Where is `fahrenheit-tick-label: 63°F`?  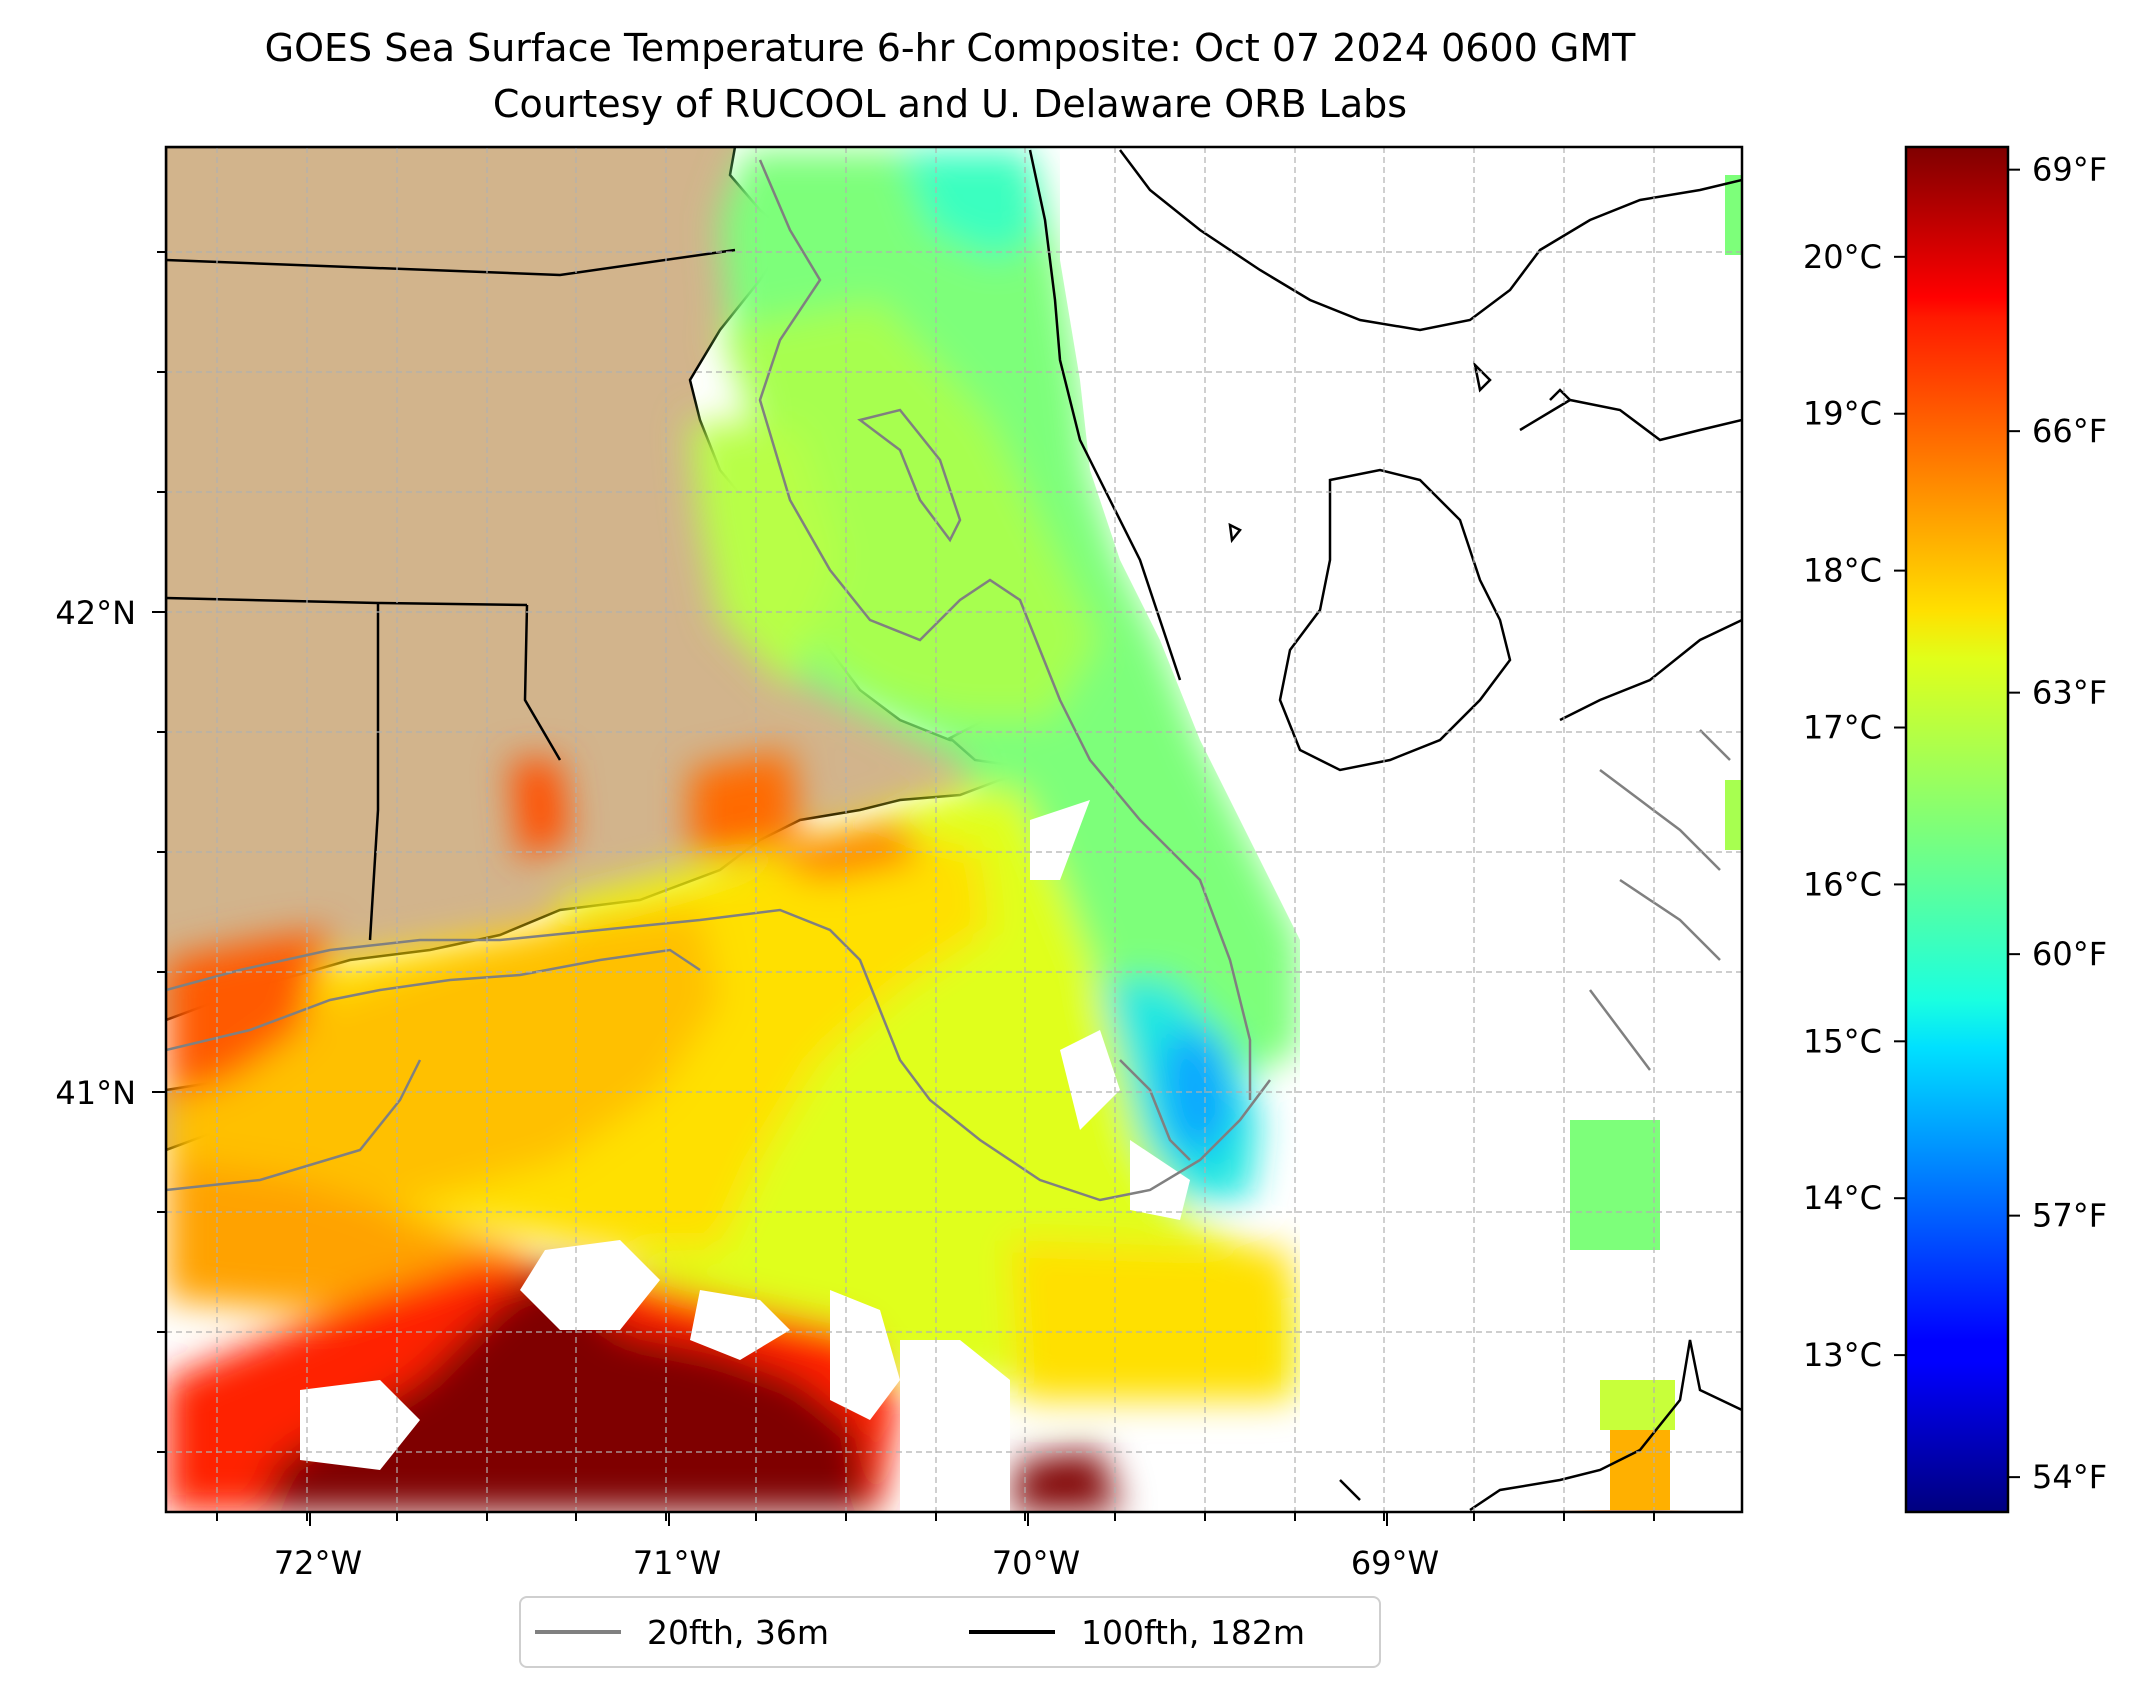
fahrenheit-tick-label: 63°F is located at coordinates (2069, 693).